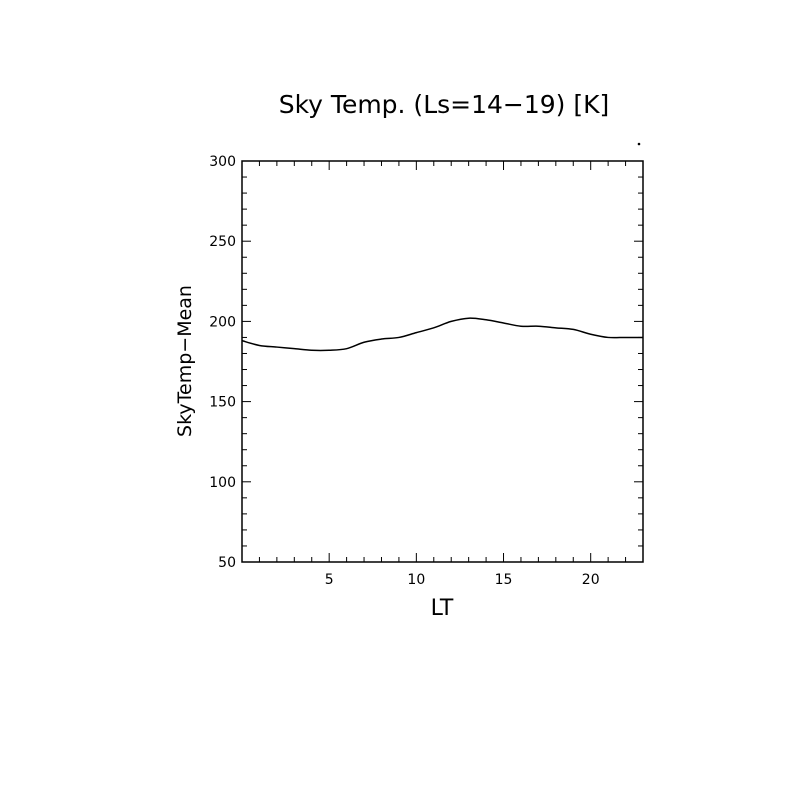 The width and height of the screenshot is (804, 809). What do you see at coordinates (504, 580) in the screenshot?
I see `x-tick-label: 15` at bounding box center [504, 580].